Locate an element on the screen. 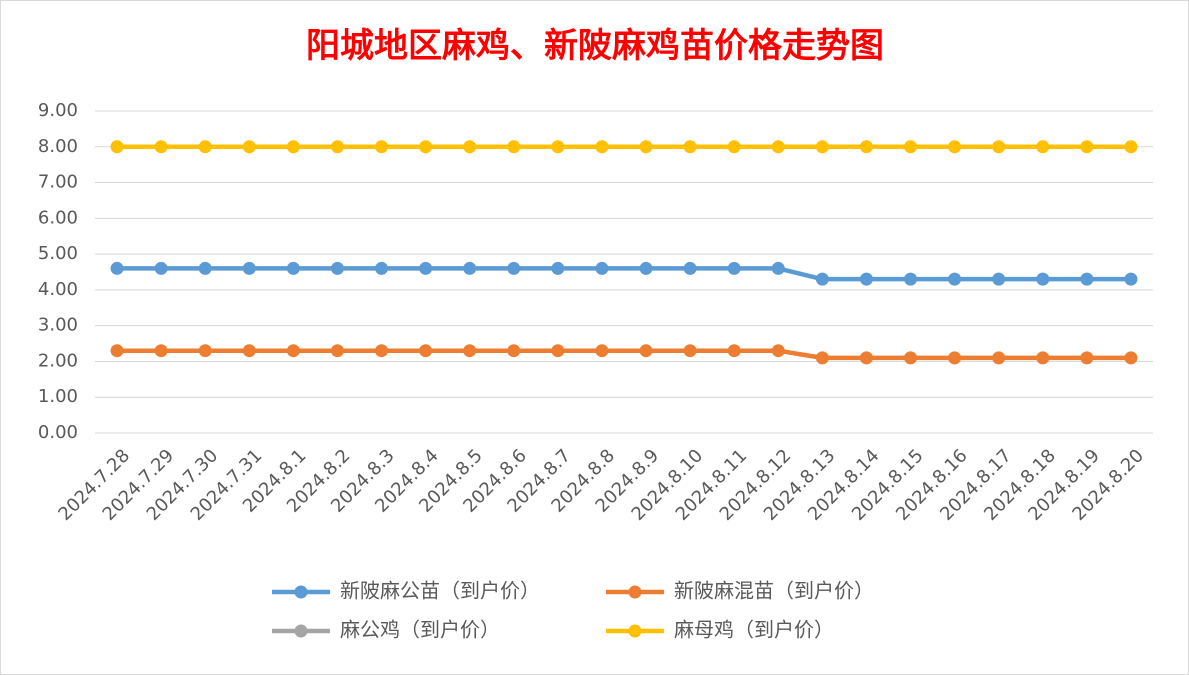 The image size is (1189, 675). chart-title: 阳城地区麻鸡、新陂麻鸡苗价格走势图 is located at coordinates (595, 46).